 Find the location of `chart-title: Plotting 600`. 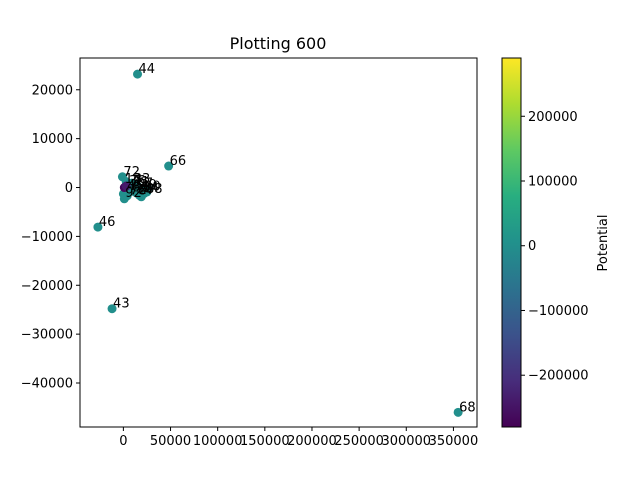

chart-title: Plotting 600 is located at coordinates (278, 43).